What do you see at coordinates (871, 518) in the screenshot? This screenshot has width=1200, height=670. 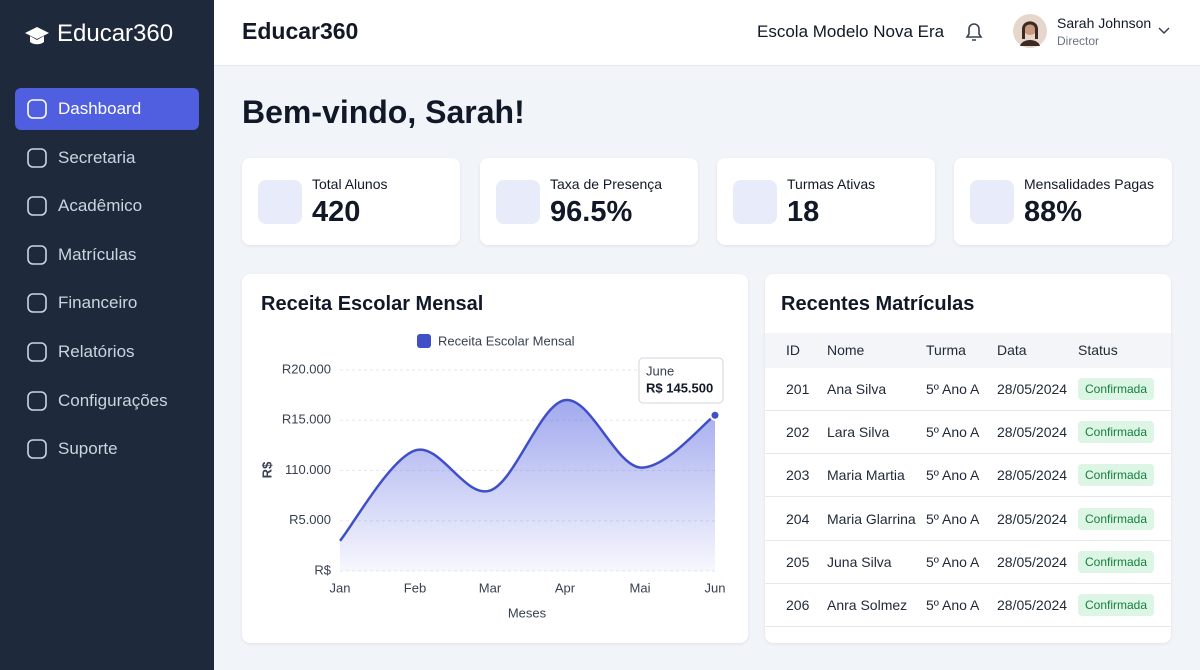 I see `table-cell: Maria Glarrina` at bounding box center [871, 518].